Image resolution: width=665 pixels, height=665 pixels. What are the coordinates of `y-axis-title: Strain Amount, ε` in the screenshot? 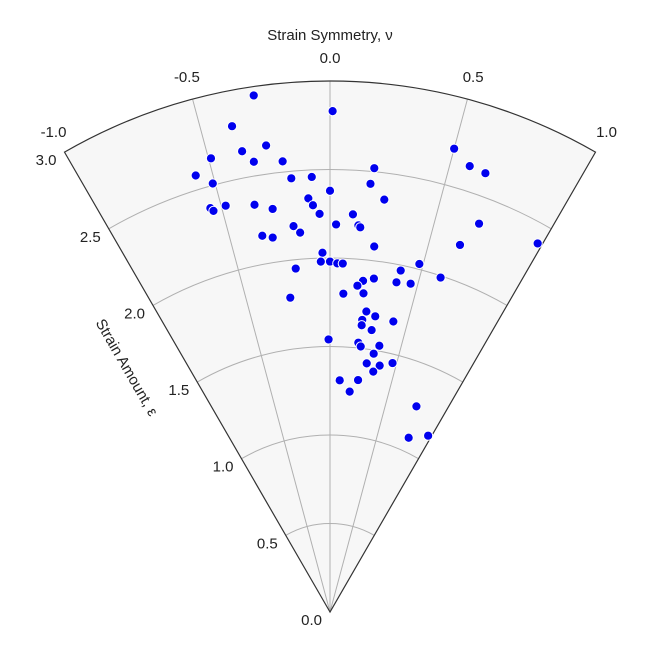 It's located at (126, 367).